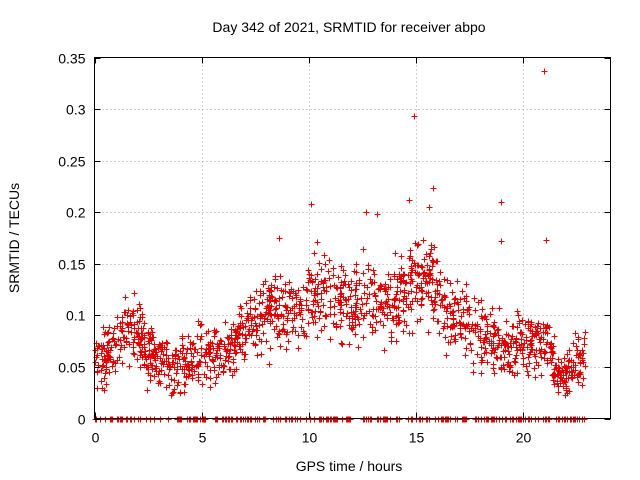 The image size is (640, 480). What do you see at coordinates (76, 213) in the screenshot?
I see `y-tick-label: 0.2` at bounding box center [76, 213].